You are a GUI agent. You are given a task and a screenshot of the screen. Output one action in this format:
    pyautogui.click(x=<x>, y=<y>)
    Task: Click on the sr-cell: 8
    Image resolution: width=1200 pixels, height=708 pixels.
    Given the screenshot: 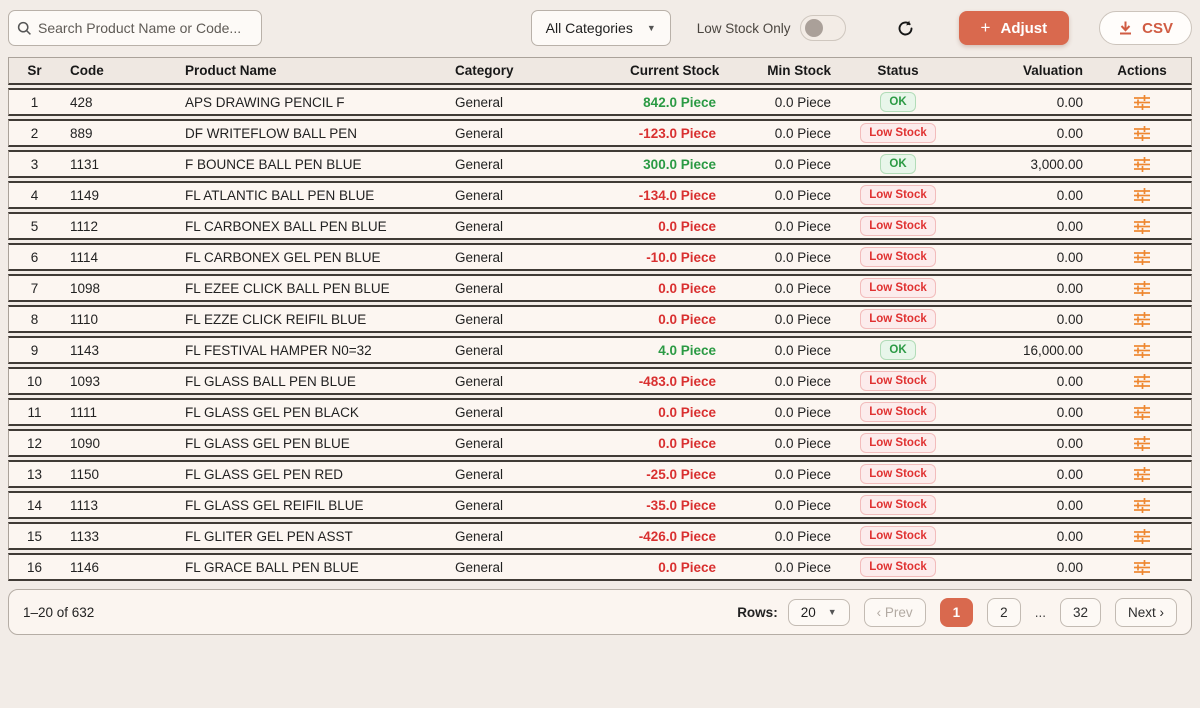 What is the action you would take?
    pyautogui.click(x=34, y=319)
    